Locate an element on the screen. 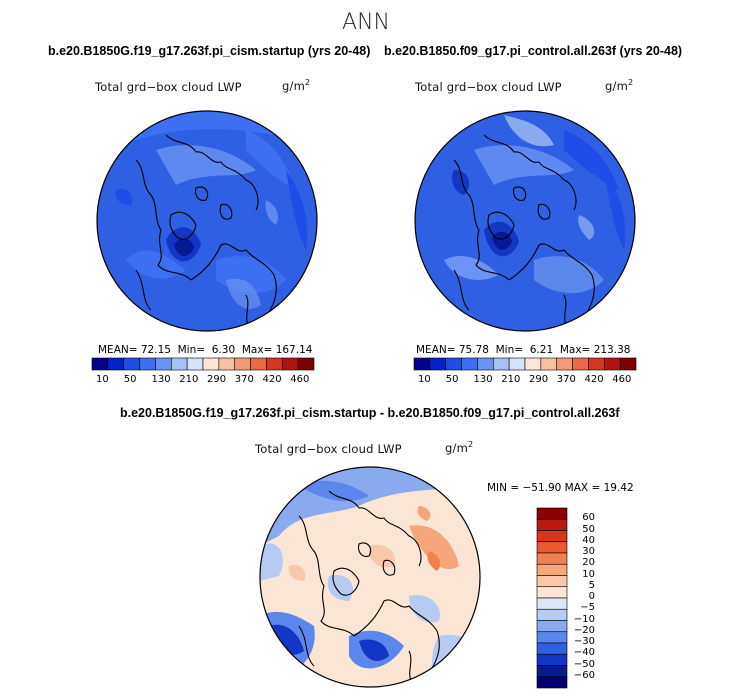 This screenshot has height=696, width=732. diff-colorbar-tick-label: 60 is located at coordinates (588, 518).